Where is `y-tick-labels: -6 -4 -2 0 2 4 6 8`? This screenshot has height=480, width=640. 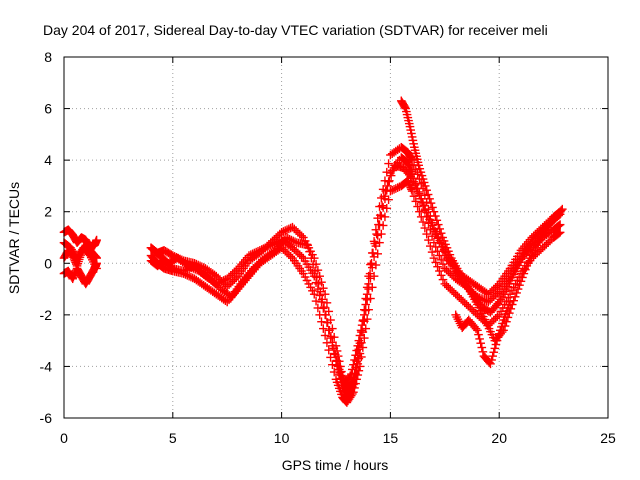
y-tick-labels: -6 -4 -2 0 2 4 6 8 is located at coordinates (46, 237).